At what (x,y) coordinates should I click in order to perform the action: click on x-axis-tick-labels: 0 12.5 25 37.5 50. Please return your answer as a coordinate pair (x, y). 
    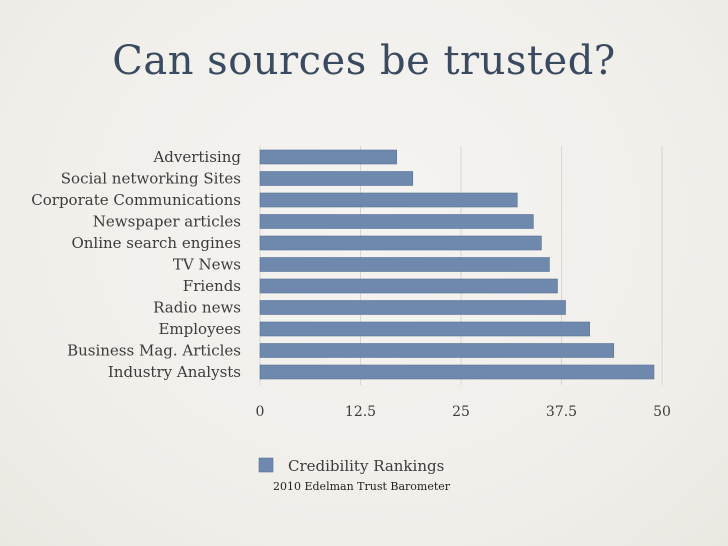
    Looking at the image, I should click on (463, 412).